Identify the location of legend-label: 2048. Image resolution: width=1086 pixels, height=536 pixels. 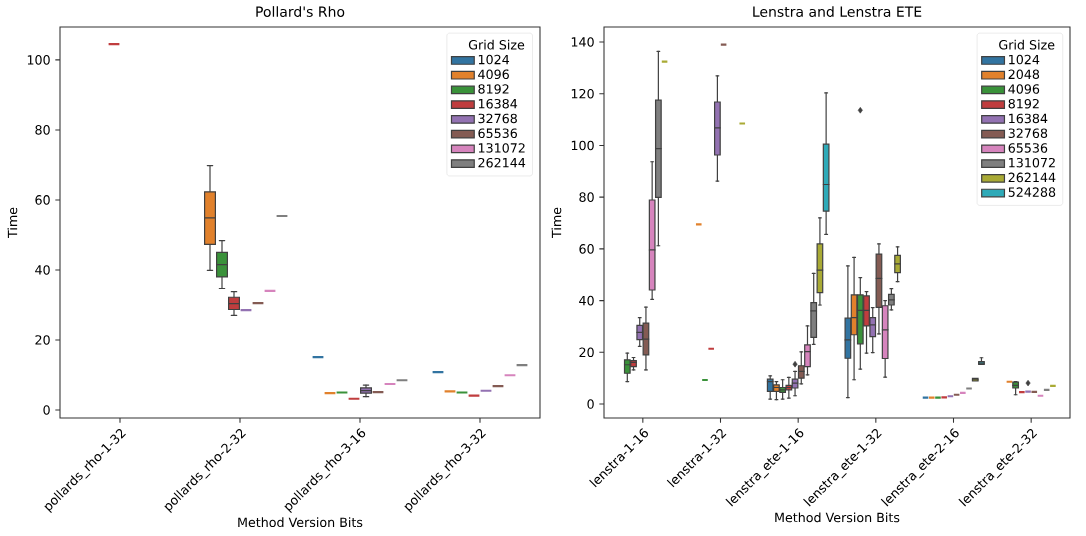
(1024, 74).